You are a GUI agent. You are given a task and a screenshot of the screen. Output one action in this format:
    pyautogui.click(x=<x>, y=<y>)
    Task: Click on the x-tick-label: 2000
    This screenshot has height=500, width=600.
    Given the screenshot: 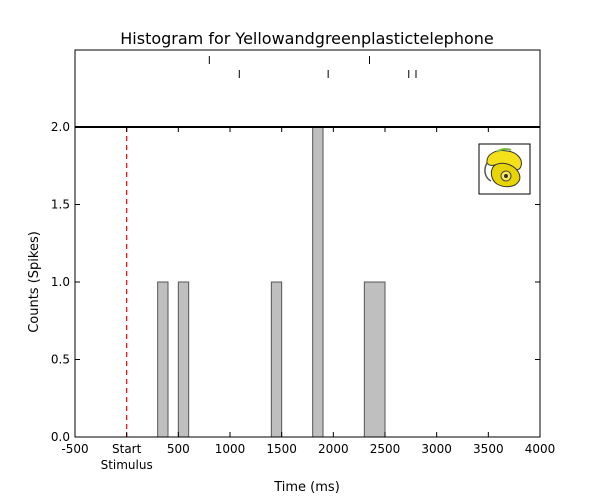 What is the action you would take?
    pyautogui.click(x=333, y=449)
    